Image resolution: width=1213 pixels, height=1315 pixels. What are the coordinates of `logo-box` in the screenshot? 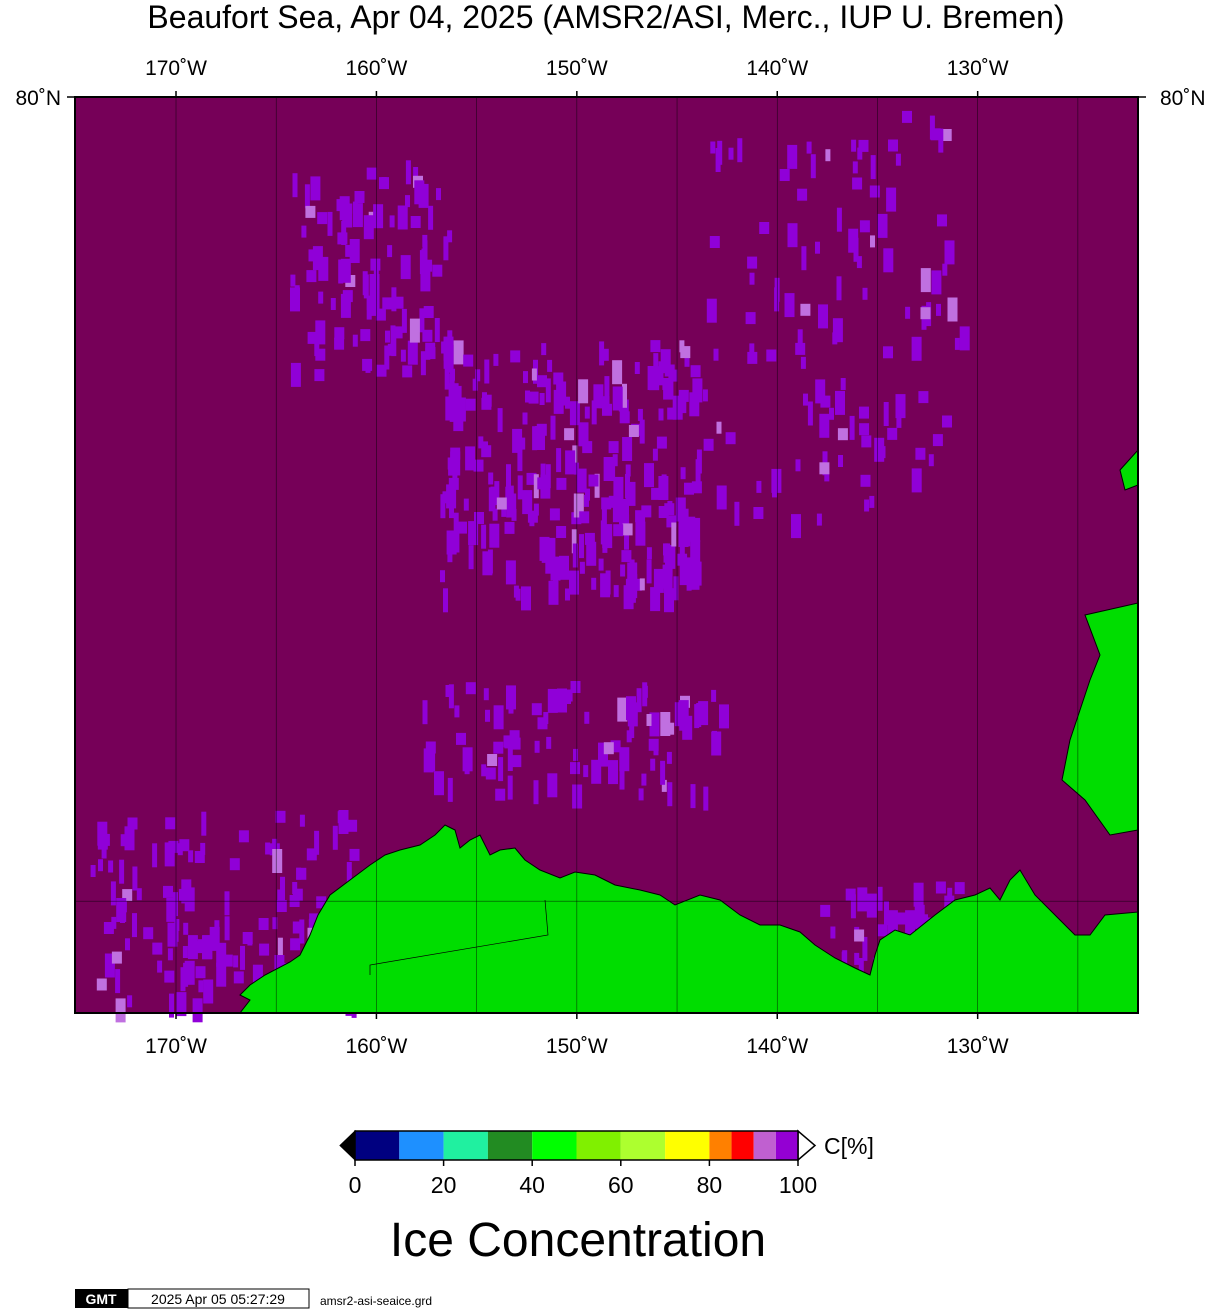 It's located at (101, 1298).